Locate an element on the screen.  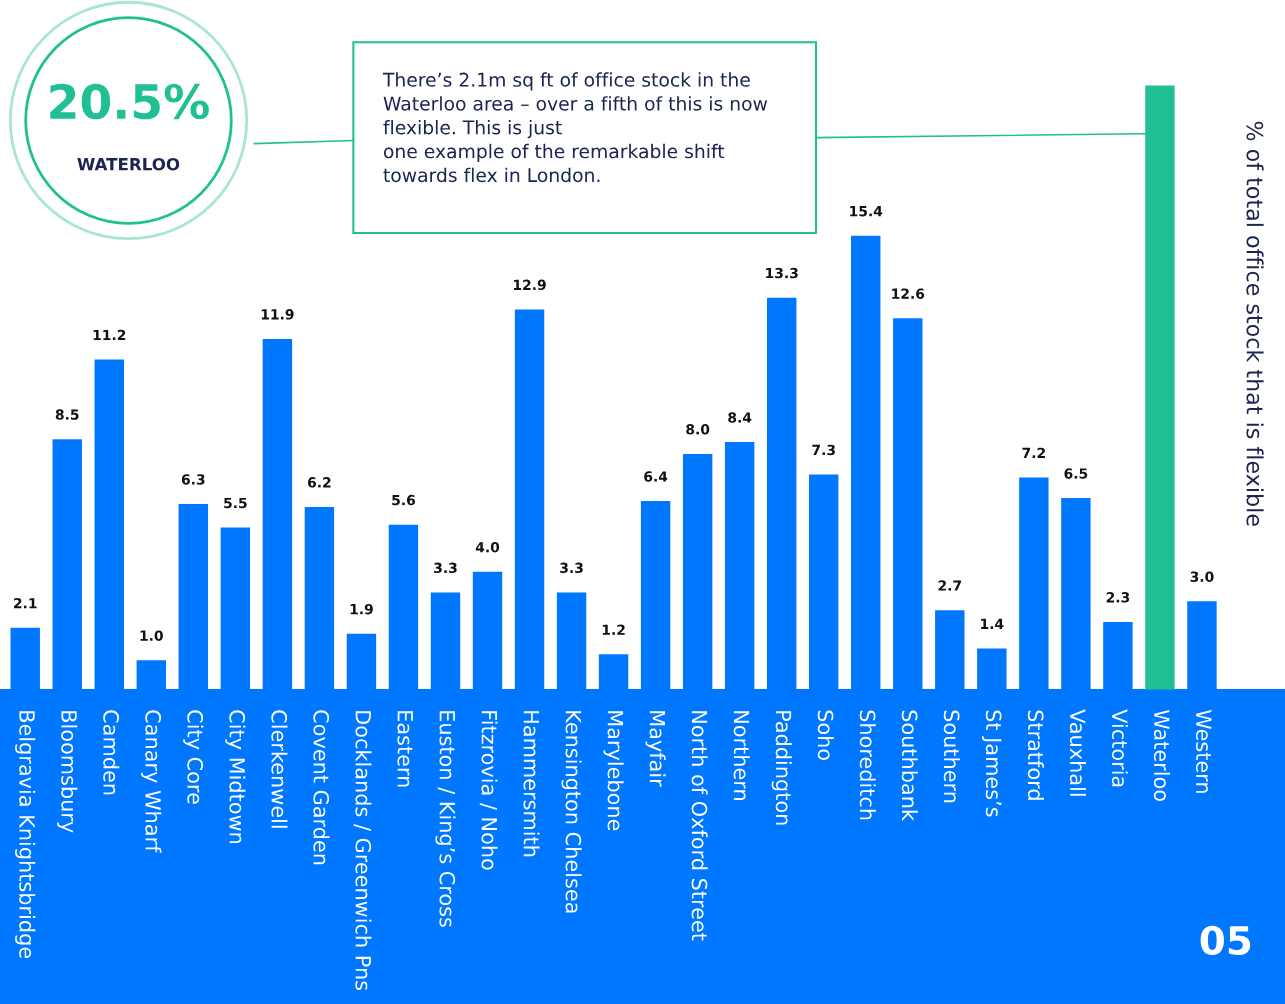
data-label: 8.4 is located at coordinates (740, 417).